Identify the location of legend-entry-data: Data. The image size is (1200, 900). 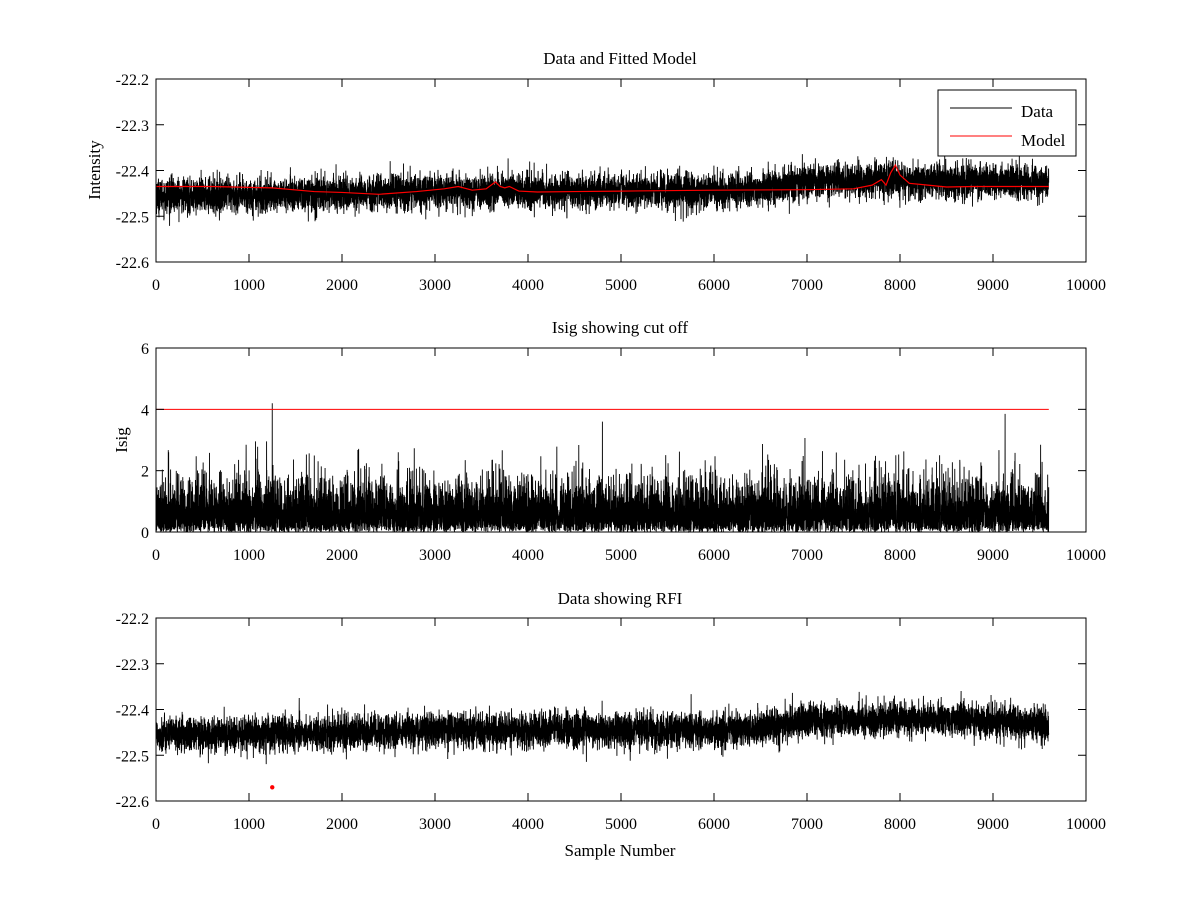
(1037, 111).